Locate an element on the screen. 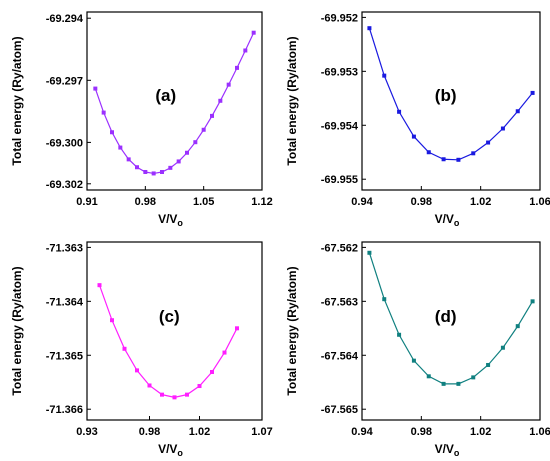 This screenshot has height=461, width=550. y-tick-label: -71.366 is located at coordinates (64, 410).